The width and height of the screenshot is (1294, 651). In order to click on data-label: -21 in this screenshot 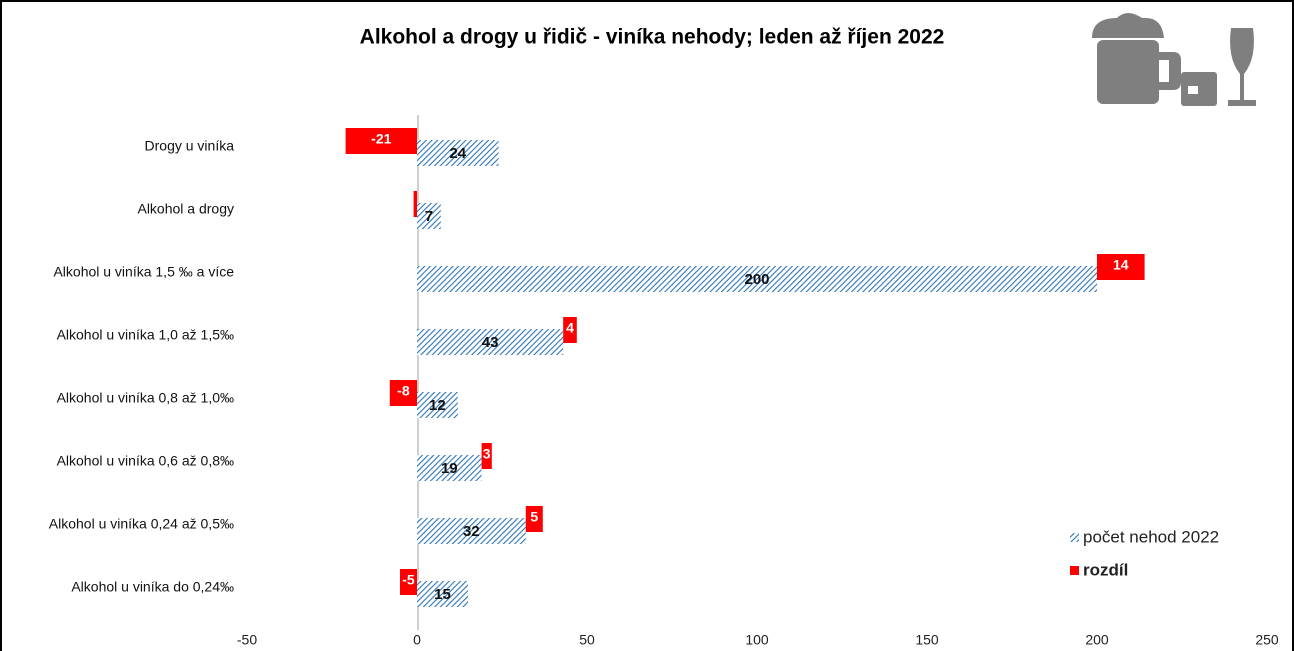, I will do `click(381, 139)`.